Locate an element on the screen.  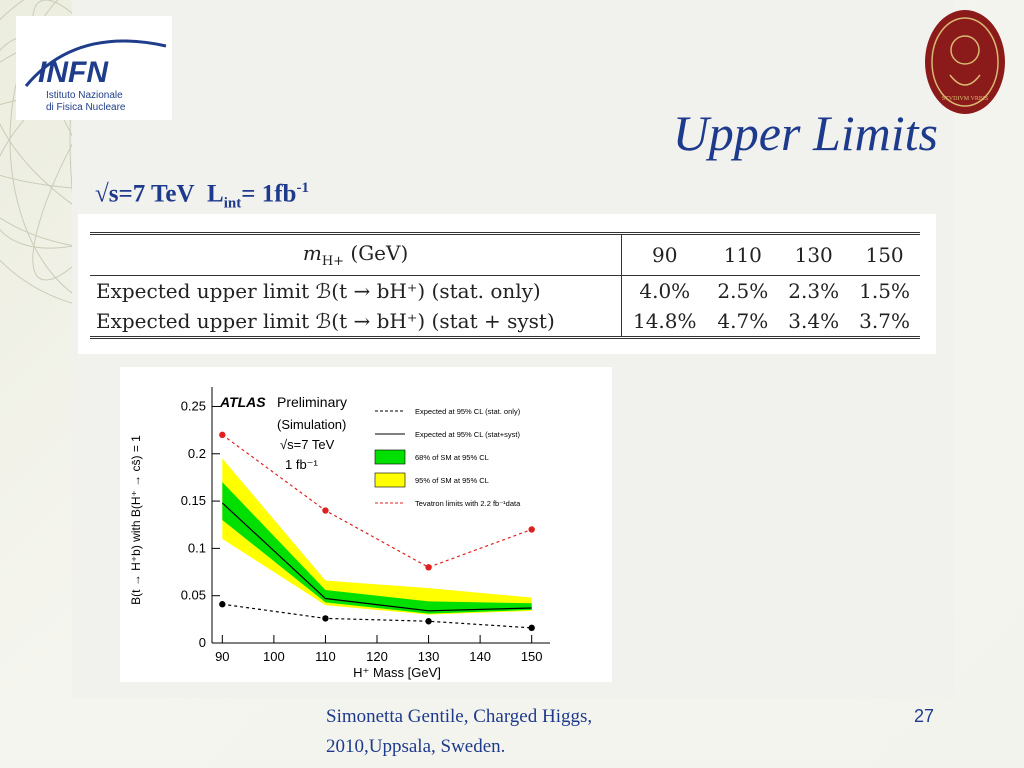
legend-label: 68% of SM at 95% CL is located at coordinates (452, 457).